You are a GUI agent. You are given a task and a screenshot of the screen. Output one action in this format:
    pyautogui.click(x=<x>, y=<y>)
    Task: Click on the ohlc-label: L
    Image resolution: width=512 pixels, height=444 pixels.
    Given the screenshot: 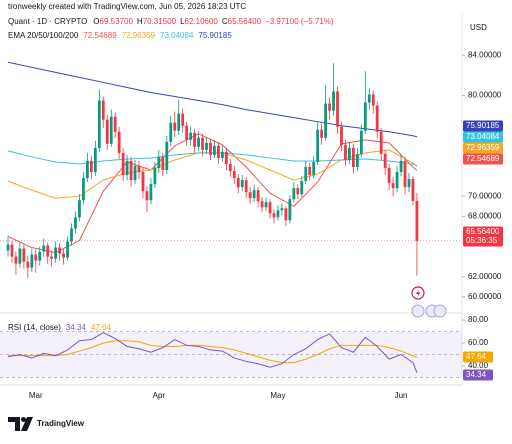 What is the action you would take?
    pyautogui.click(x=182, y=21)
    